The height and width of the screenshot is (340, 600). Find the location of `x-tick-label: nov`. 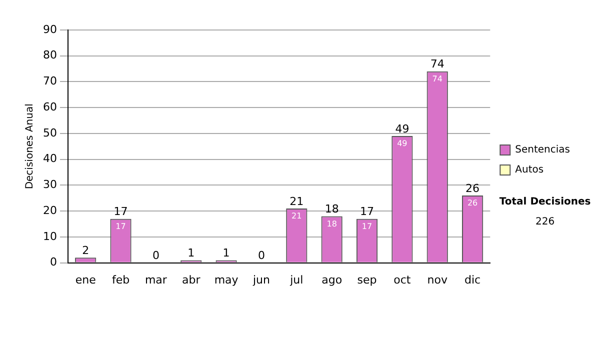

x-tick-label: nov is located at coordinates (437, 279).